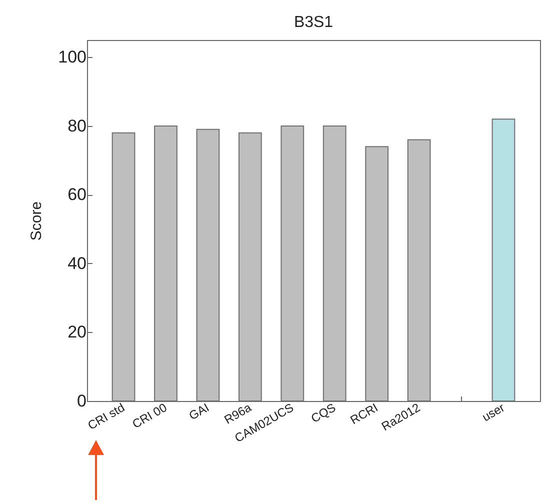 Image resolution: width=547 pixels, height=503 pixels. Describe the element at coordinates (77, 332) in the screenshot. I see `y-tick-label: 20` at that location.